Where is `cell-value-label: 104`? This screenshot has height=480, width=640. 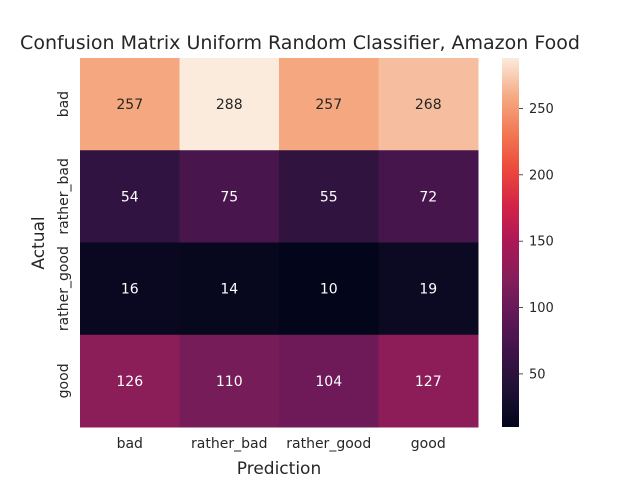
cell-value-label: 104 is located at coordinates (328, 382).